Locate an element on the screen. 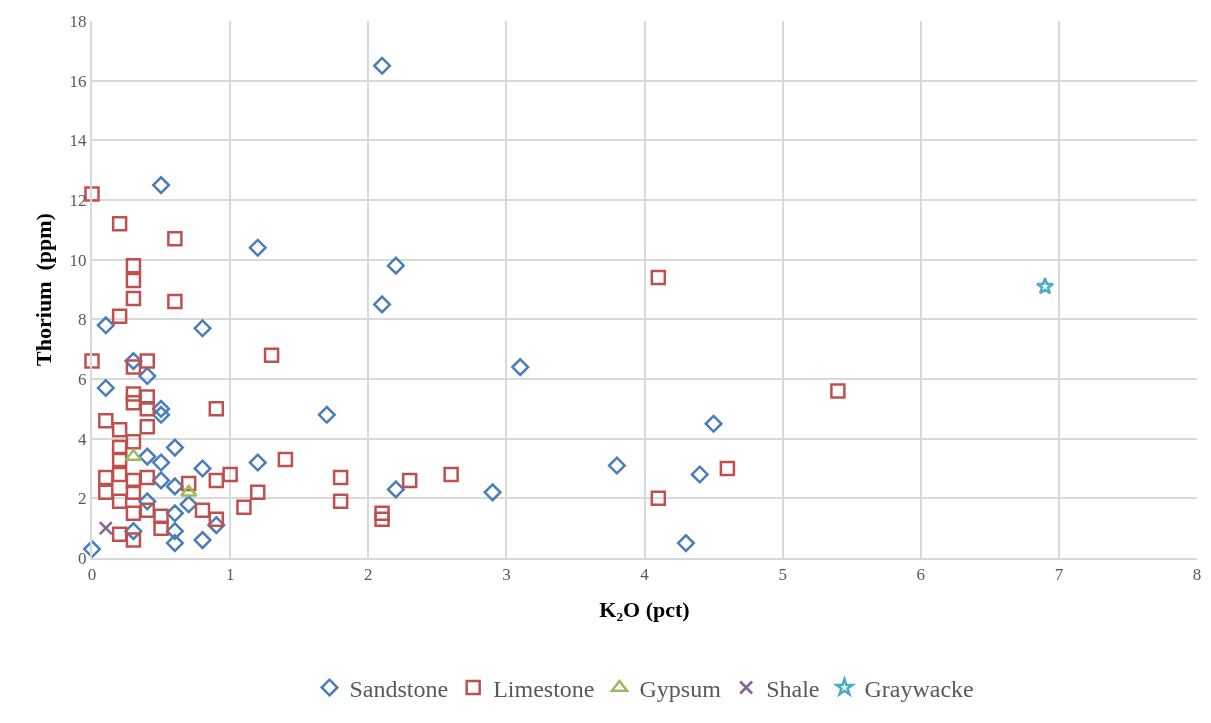 The width and height of the screenshot is (1211, 723). y-tick-label: 10 is located at coordinates (78, 260).